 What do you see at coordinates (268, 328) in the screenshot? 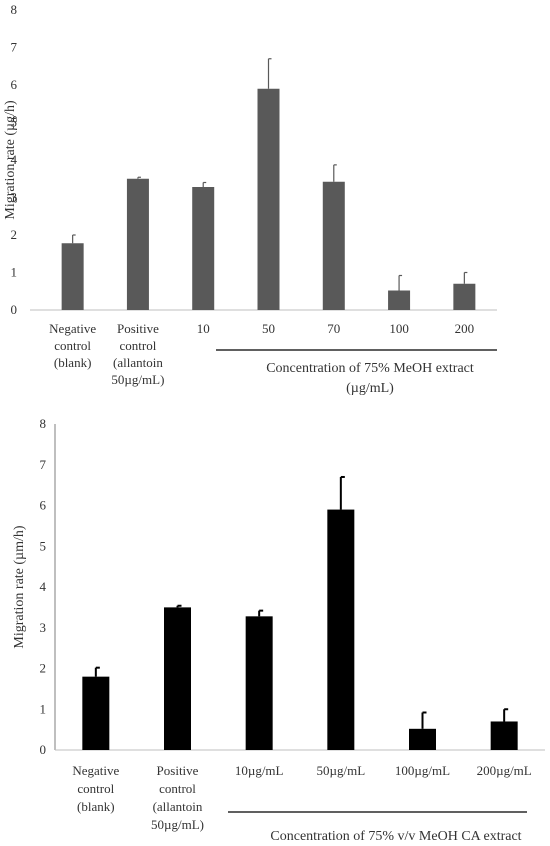
I see `x-category-label: 50` at bounding box center [268, 328].